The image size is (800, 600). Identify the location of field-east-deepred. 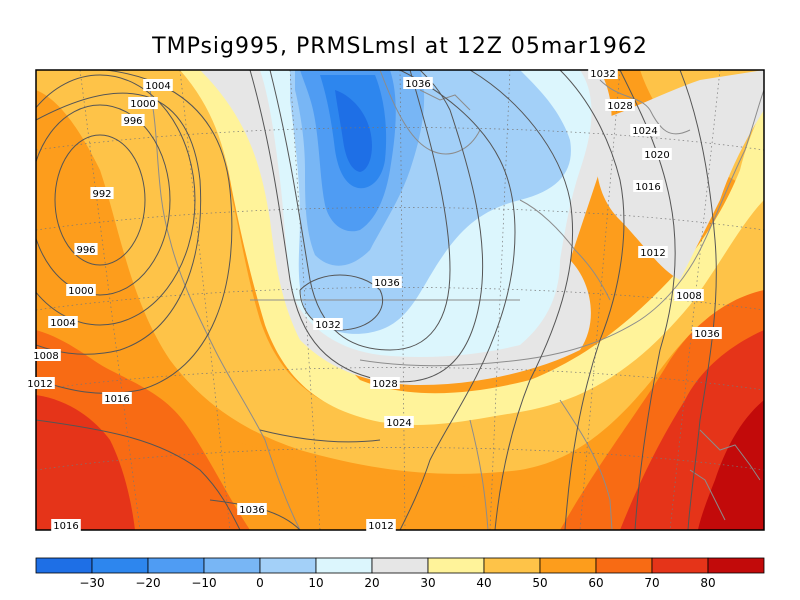
(731, 465).